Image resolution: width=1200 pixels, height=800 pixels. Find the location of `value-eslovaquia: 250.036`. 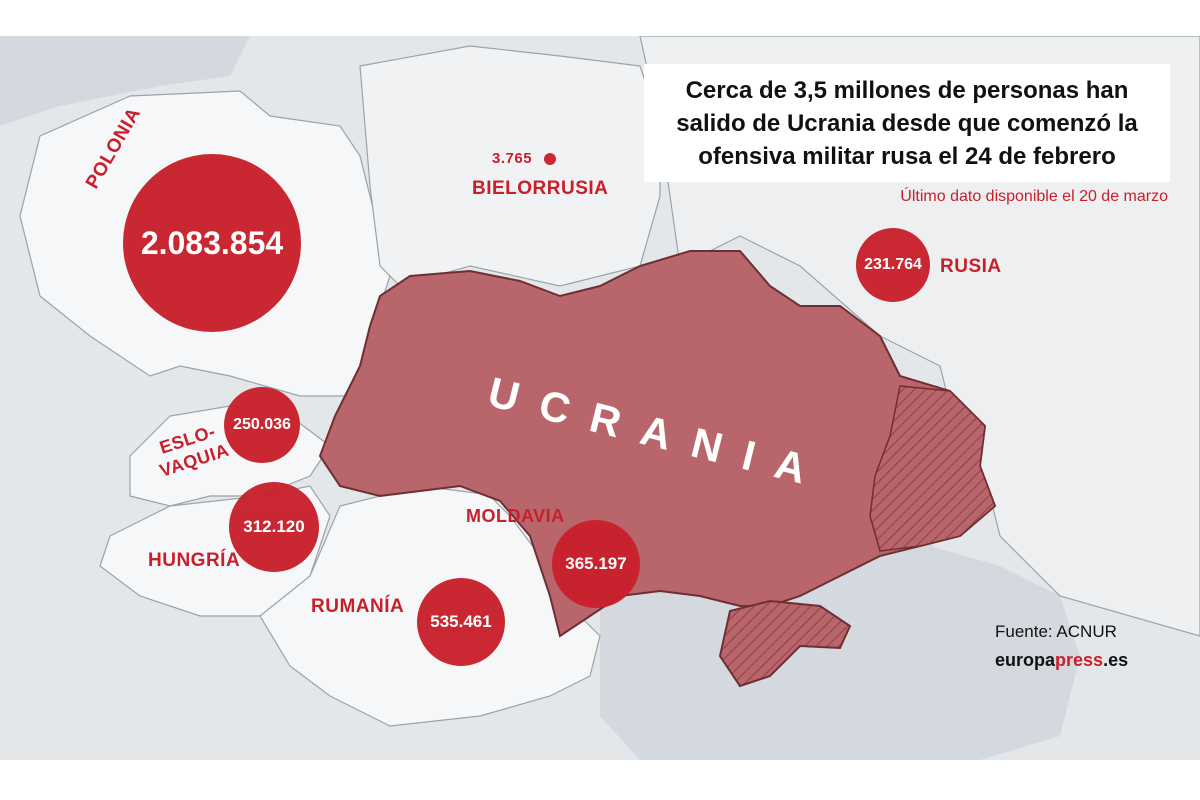

value-eslovaquia: 250.036 is located at coordinates (262, 424).